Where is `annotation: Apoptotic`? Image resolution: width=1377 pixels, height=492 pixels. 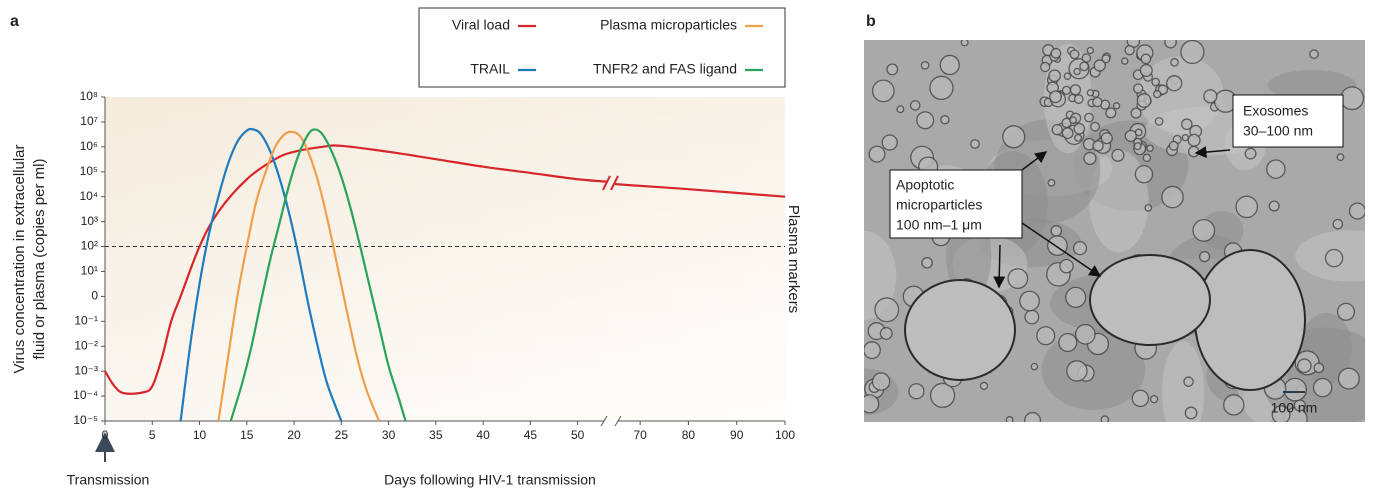
annotation: Apoptotic is located at coordinates (925, 185).